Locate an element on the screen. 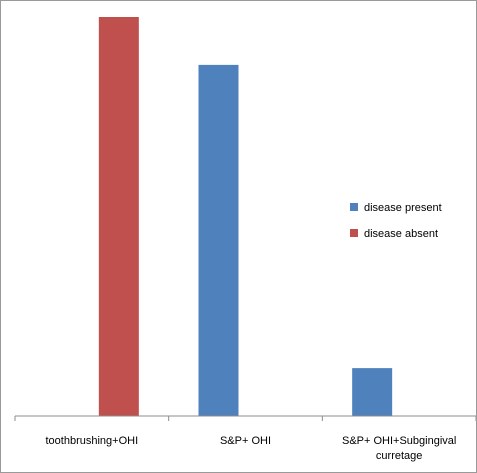  legend-label: disease absent is located at coordinates (401, 234).